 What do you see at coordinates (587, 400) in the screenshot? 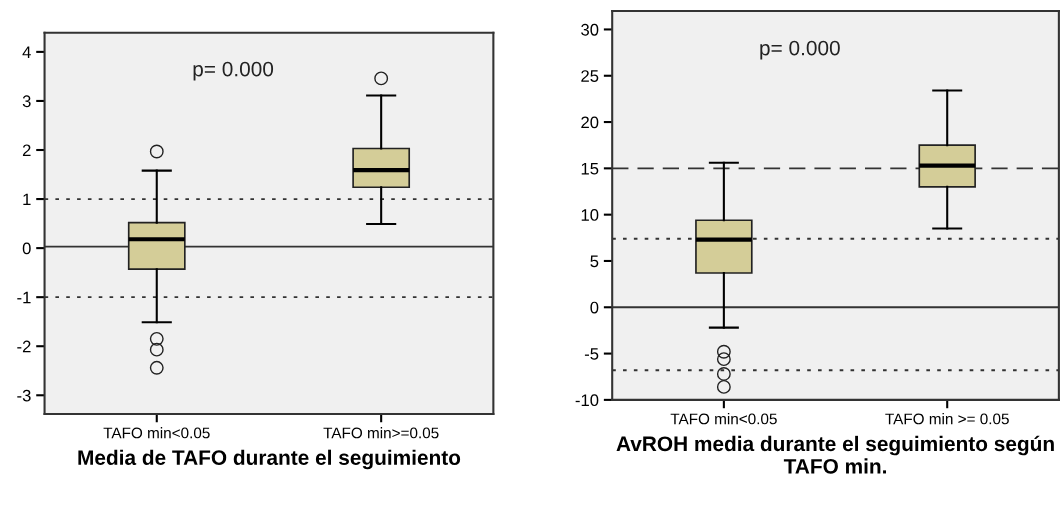
I see `y-tick-label: -10` at bounding box center [587, 400].